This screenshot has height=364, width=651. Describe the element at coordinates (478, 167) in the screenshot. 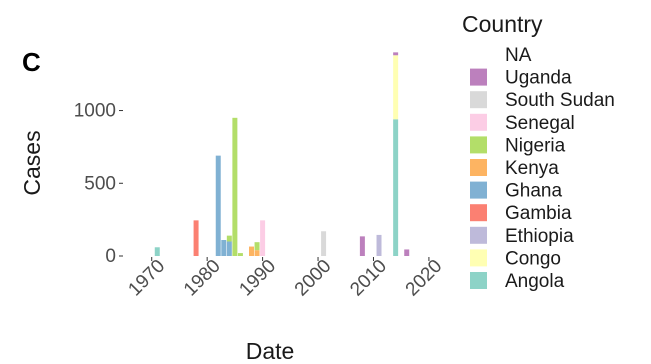

I see `legend-key-kenya` at that location.